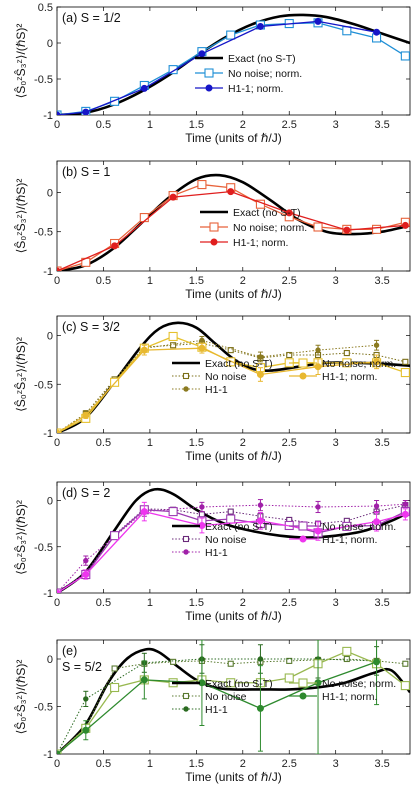  I want to click on legend: Exact (no S-T) No noise; norm. H1-1; norm., so click(248, 74).